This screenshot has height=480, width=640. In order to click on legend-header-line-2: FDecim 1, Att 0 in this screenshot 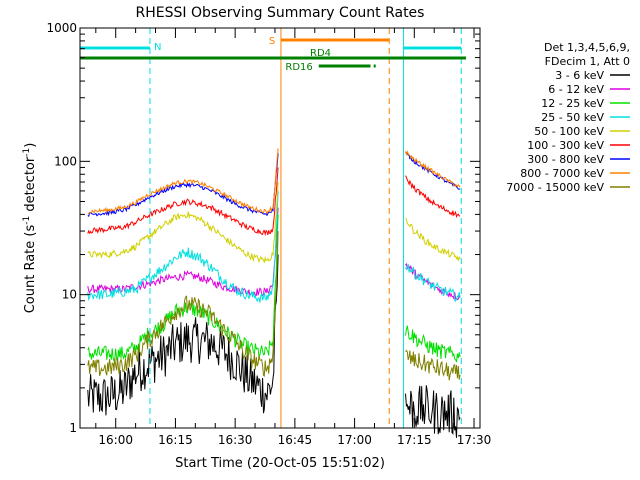, I will do `click(587, 61)`.